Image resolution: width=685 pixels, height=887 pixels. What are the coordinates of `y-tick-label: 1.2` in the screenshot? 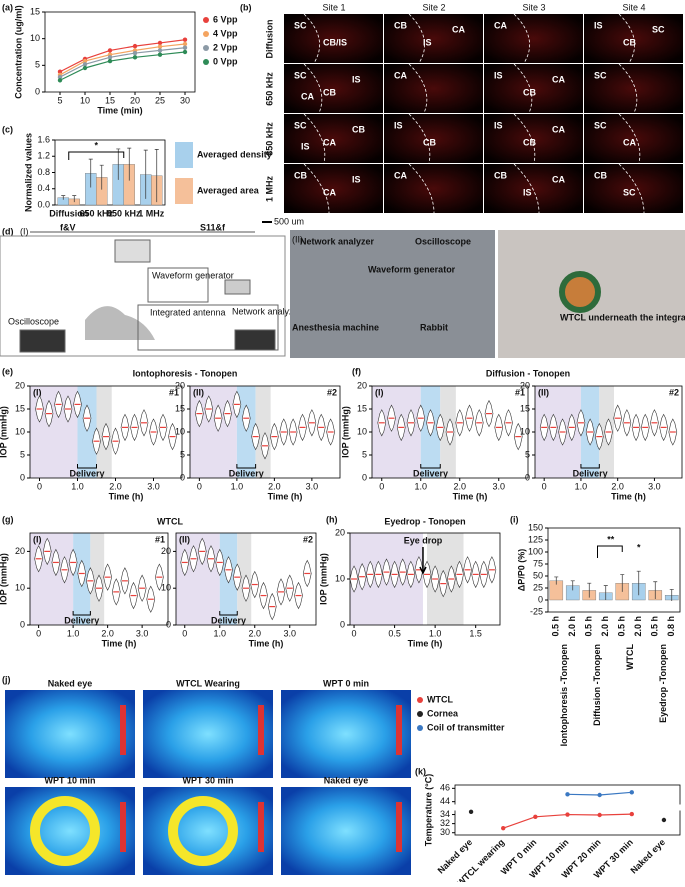 It's located at (43, 156).